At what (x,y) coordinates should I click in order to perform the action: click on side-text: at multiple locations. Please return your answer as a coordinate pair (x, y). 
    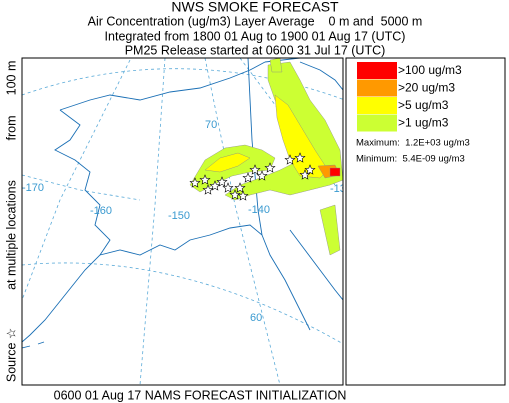
    Looking at the image, I should click on (11, 235).